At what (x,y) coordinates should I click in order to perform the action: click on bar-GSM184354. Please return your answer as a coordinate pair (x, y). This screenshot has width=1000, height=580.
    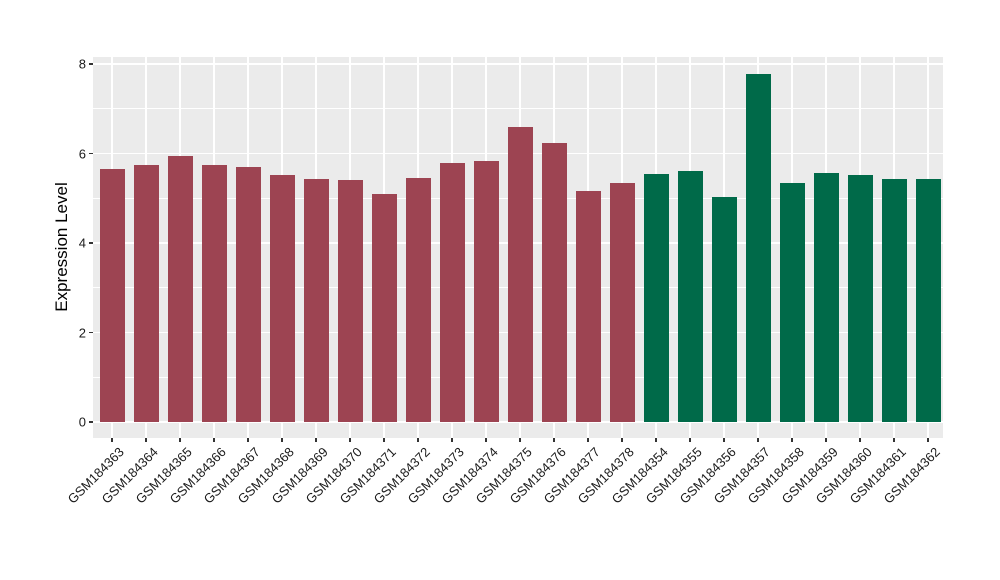
    Looking at the image, I should click on (656, 297).